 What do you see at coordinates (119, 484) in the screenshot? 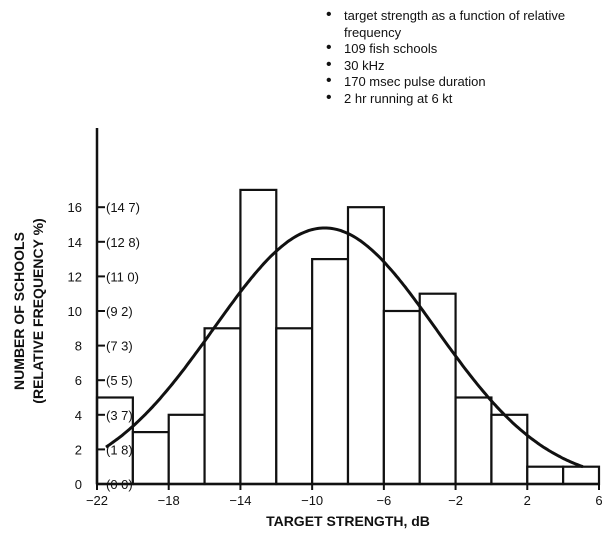
I see `y-tick-relative: (0 0)` at bounding box center [119, 484].